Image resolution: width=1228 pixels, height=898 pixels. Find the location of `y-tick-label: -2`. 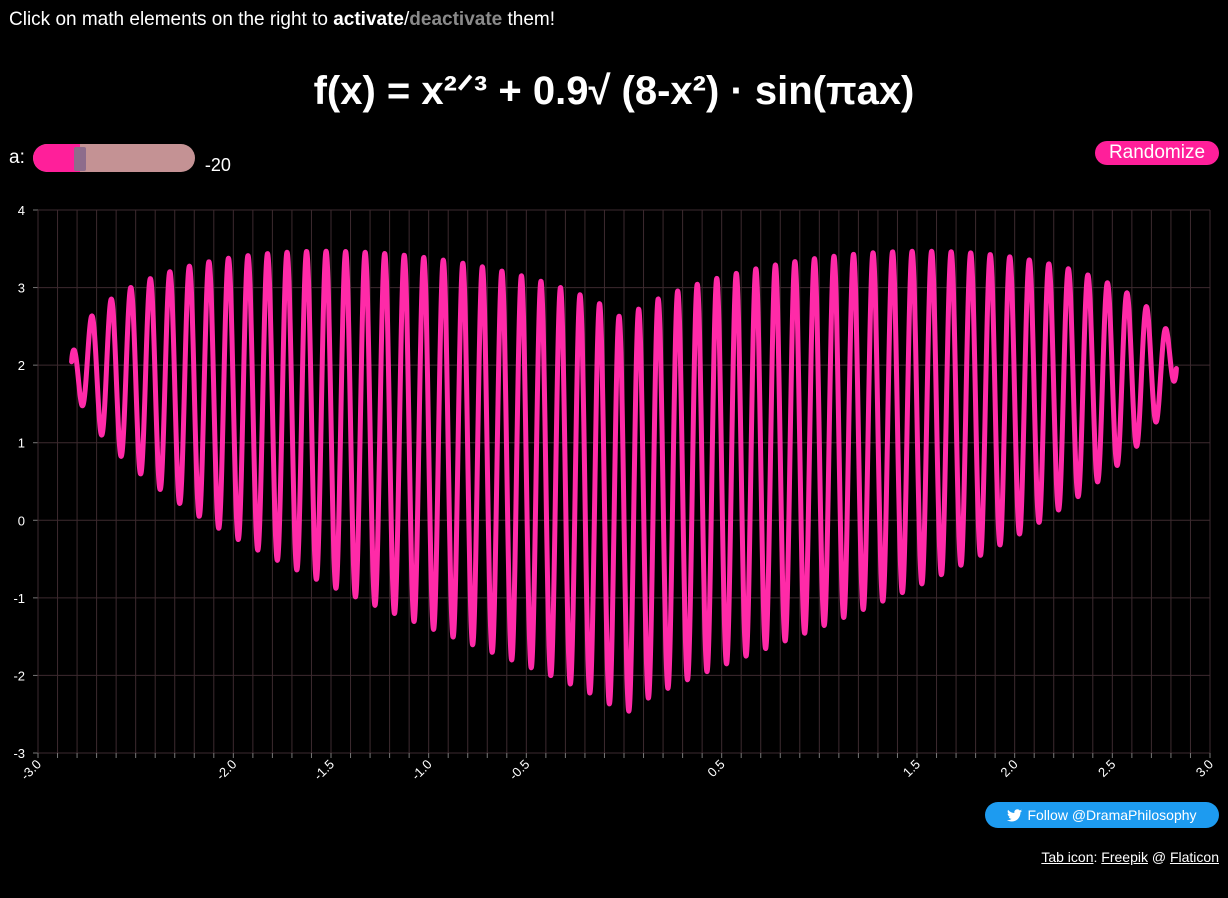

y-tick-label: -2 is located at coordinates (19, 675).